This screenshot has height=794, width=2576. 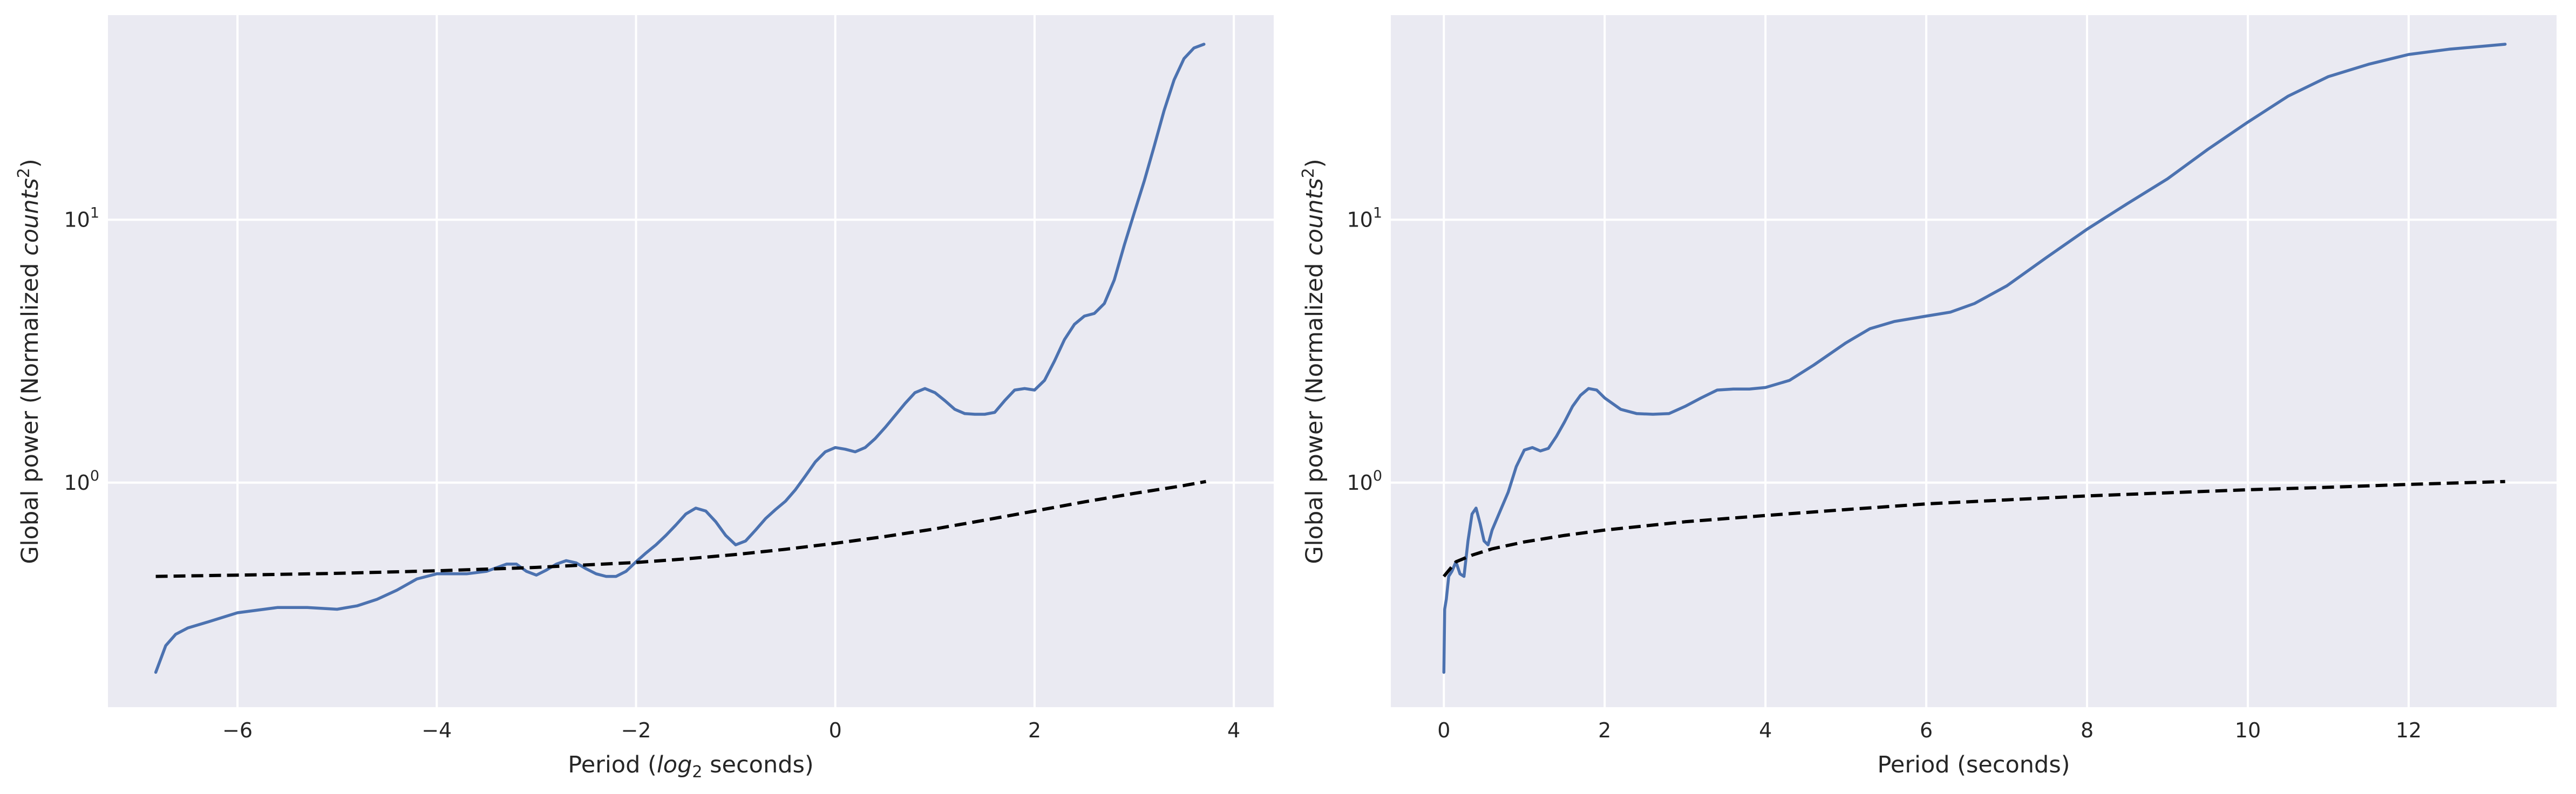 What do you see at coordinates (1313, 361) in the screenshot?
I see `right-y-axis-label: Global power (Normalized counts2)` at bounding box center [1313, 361].